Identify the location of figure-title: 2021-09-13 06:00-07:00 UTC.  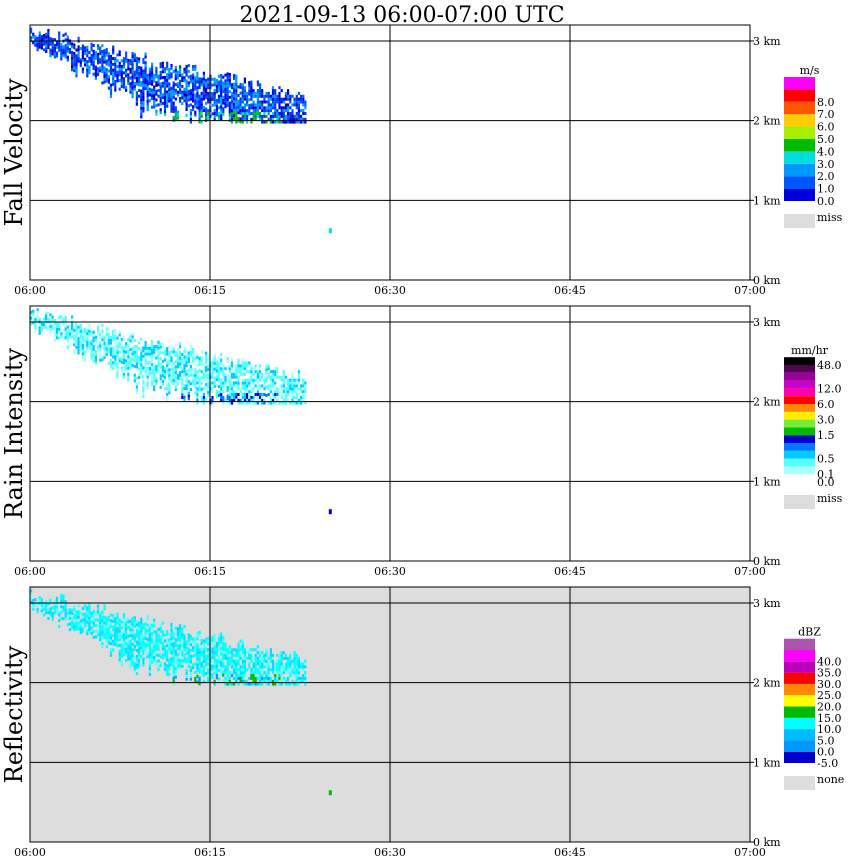
(401, 15).